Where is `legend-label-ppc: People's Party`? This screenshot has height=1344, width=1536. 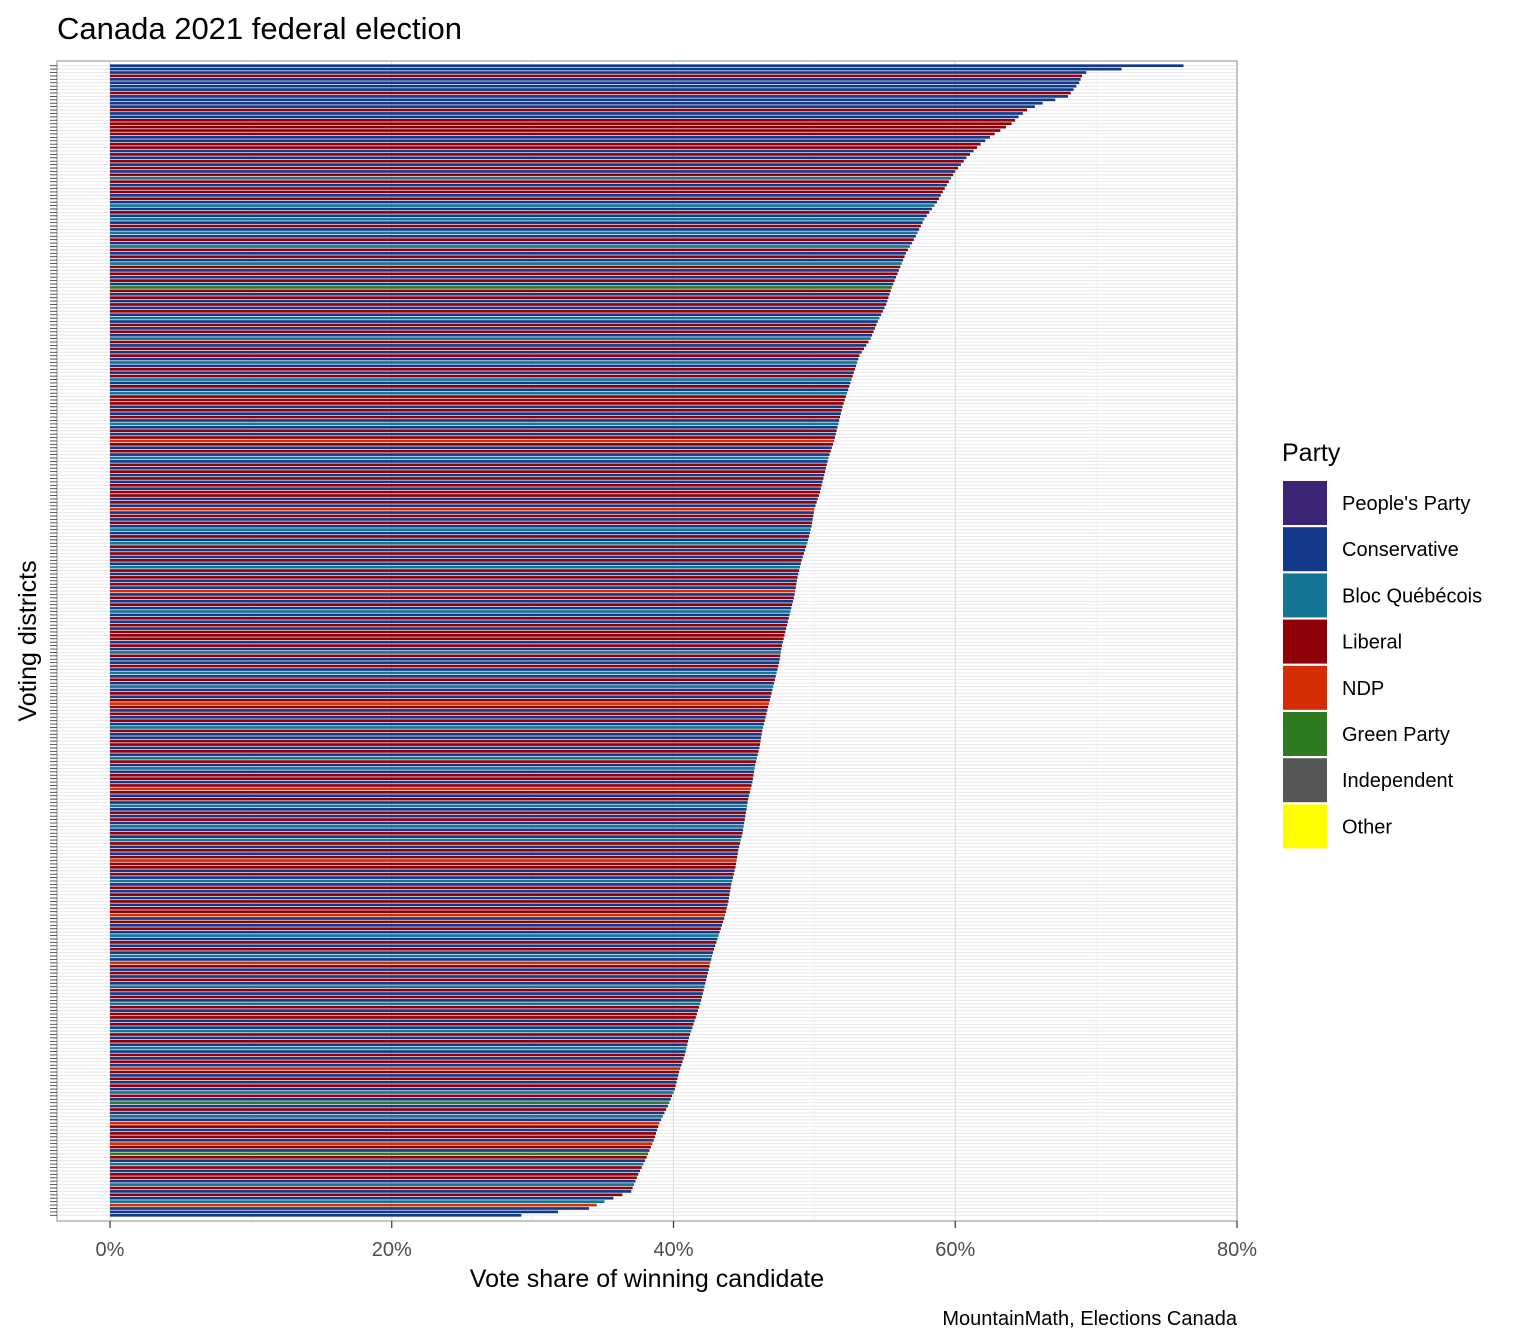 legend-label-ppc: People's Party is located at coordinates (1406, 504).